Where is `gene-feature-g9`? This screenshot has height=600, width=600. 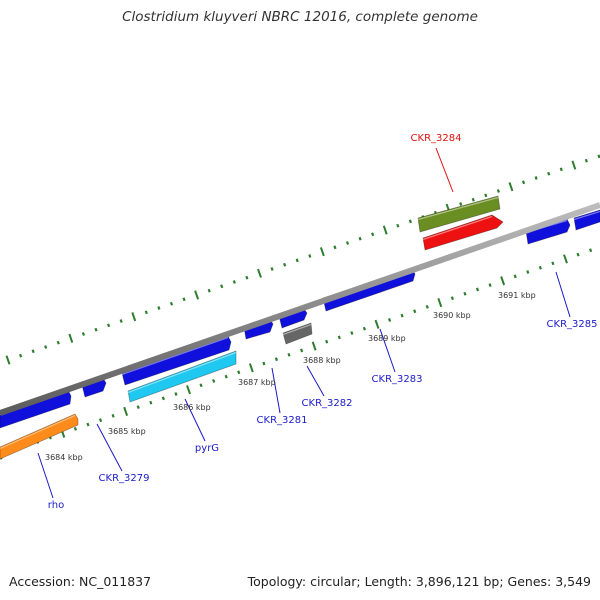 gene-feature-g9 is located at coordinates (39, 436).